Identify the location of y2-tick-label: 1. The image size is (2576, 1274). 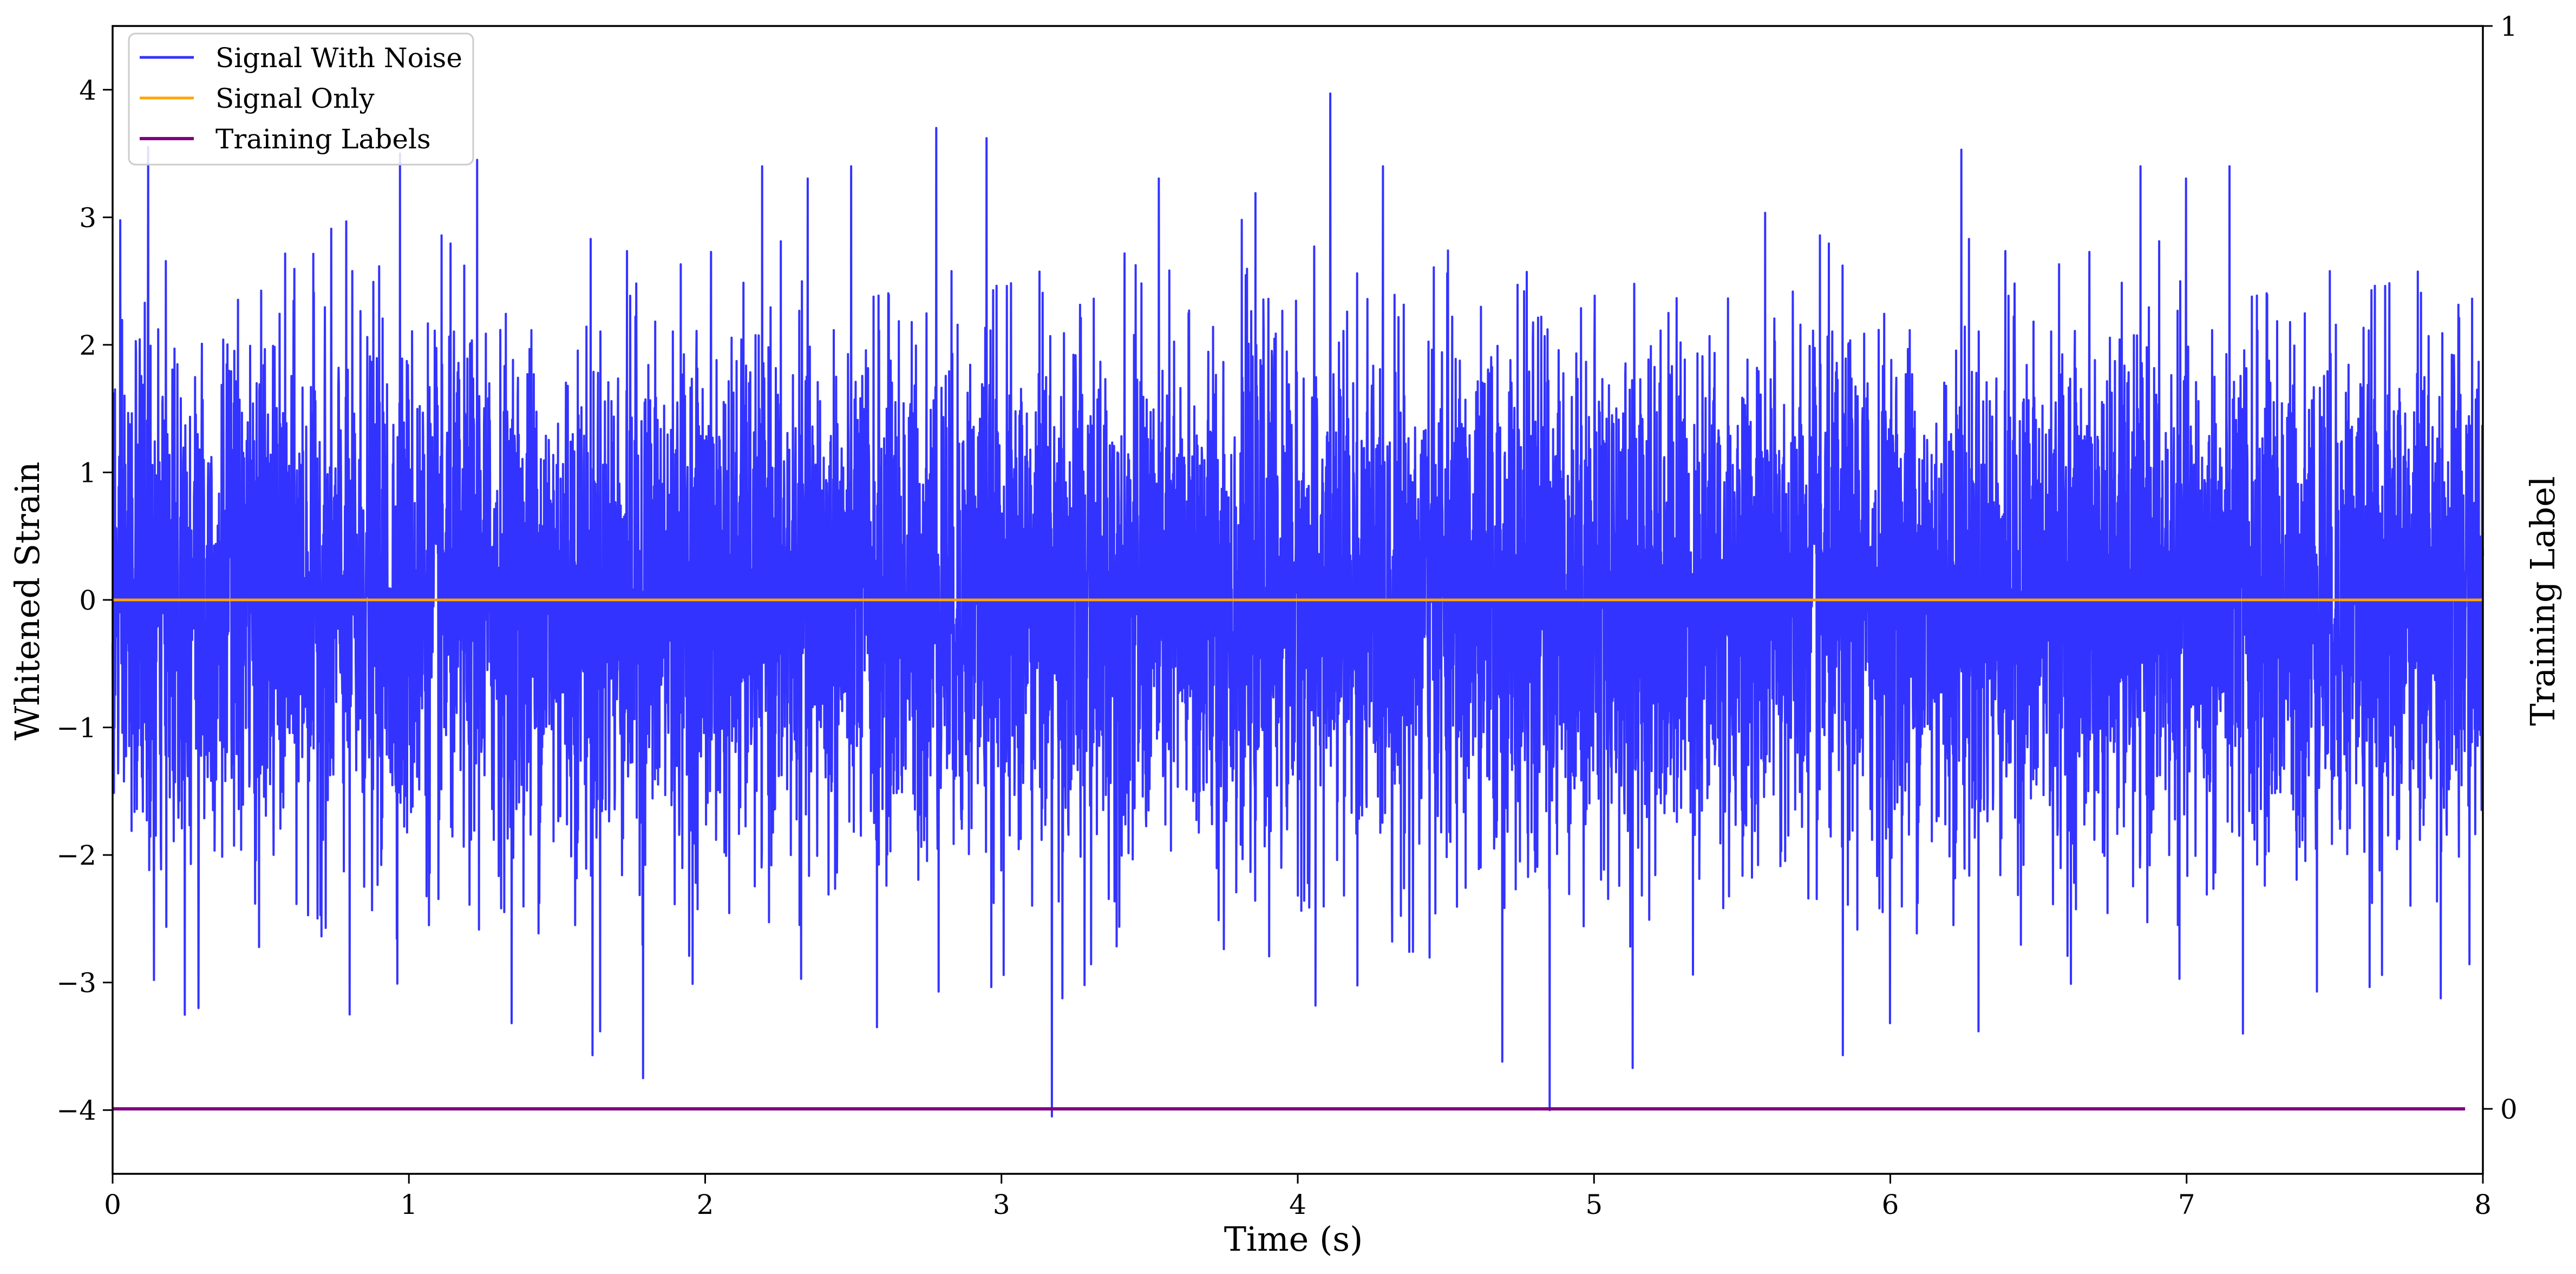
(2509, 26).